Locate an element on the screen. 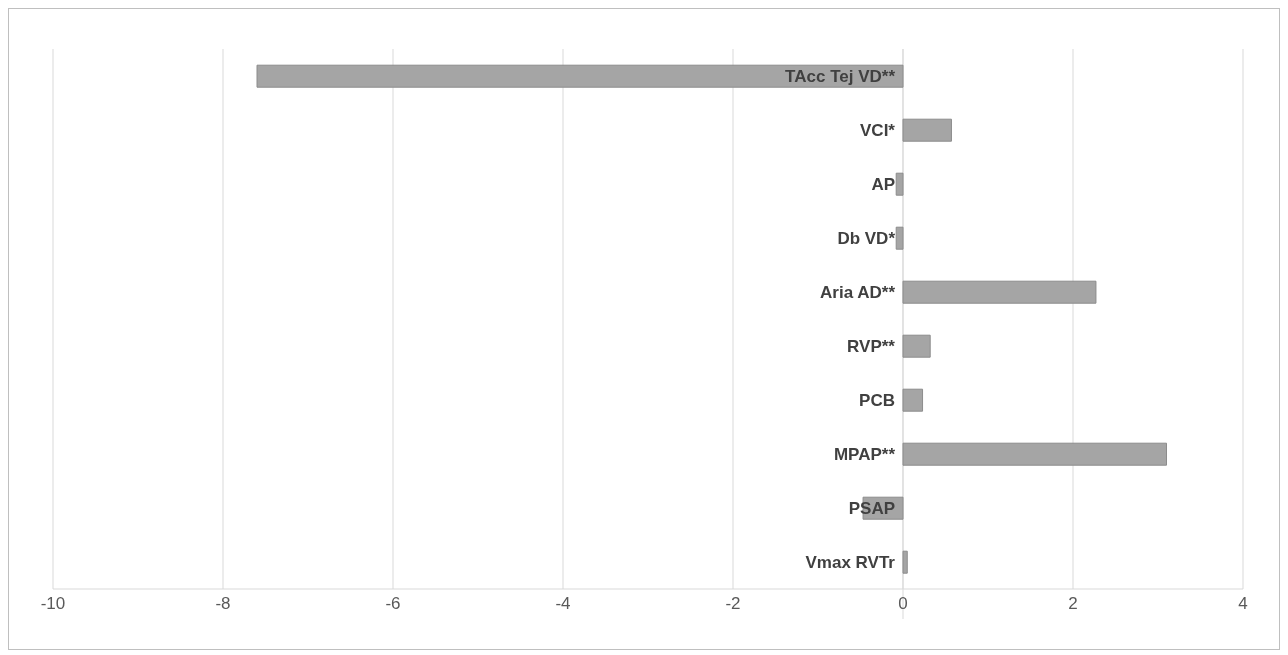  x-tick-label: 0 is located at coordinates (903, 604).